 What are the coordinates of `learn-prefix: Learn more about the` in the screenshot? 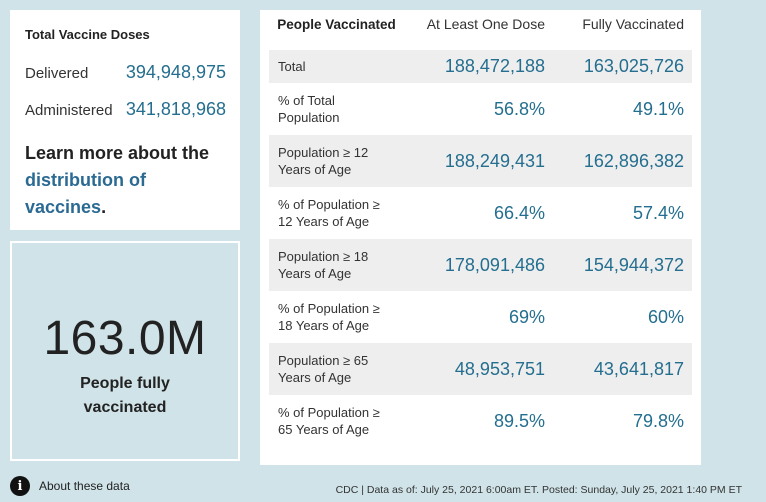 It's located at (117, 153).